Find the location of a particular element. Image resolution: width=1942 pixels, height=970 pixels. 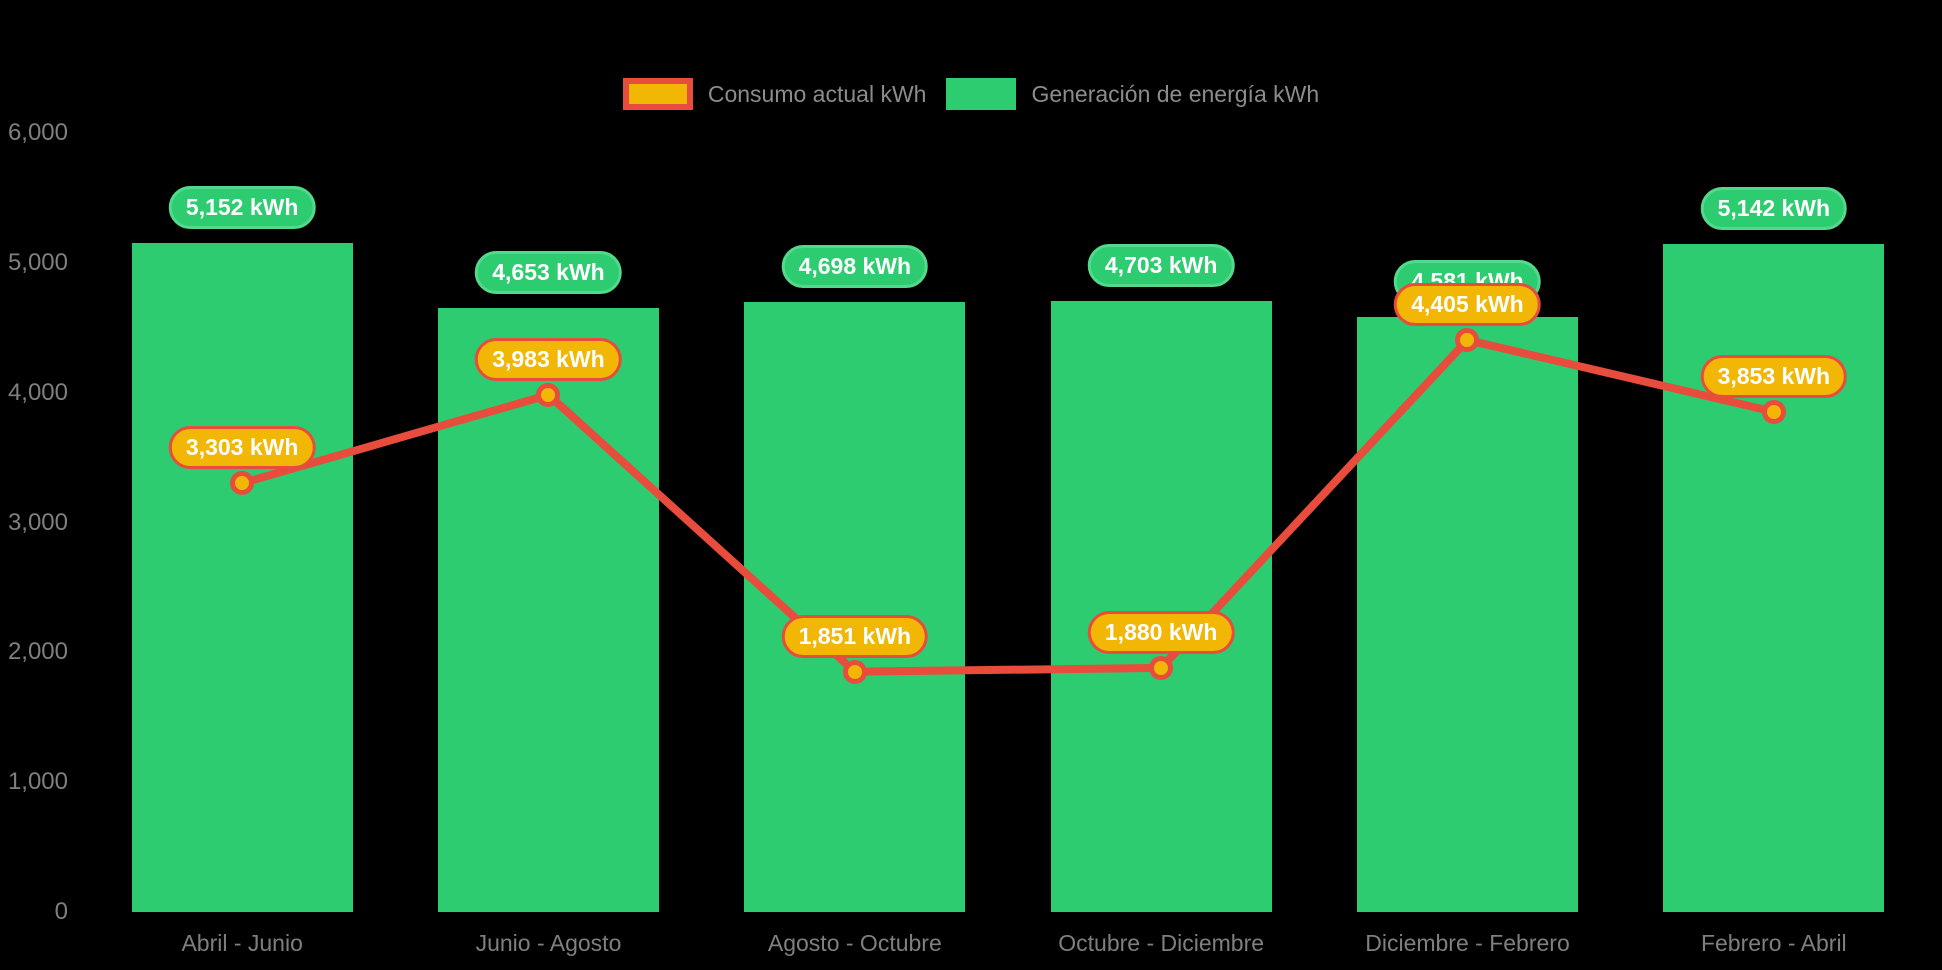

x-axis-category-label: Junio - Agosto is located at coordinates (548, 943).